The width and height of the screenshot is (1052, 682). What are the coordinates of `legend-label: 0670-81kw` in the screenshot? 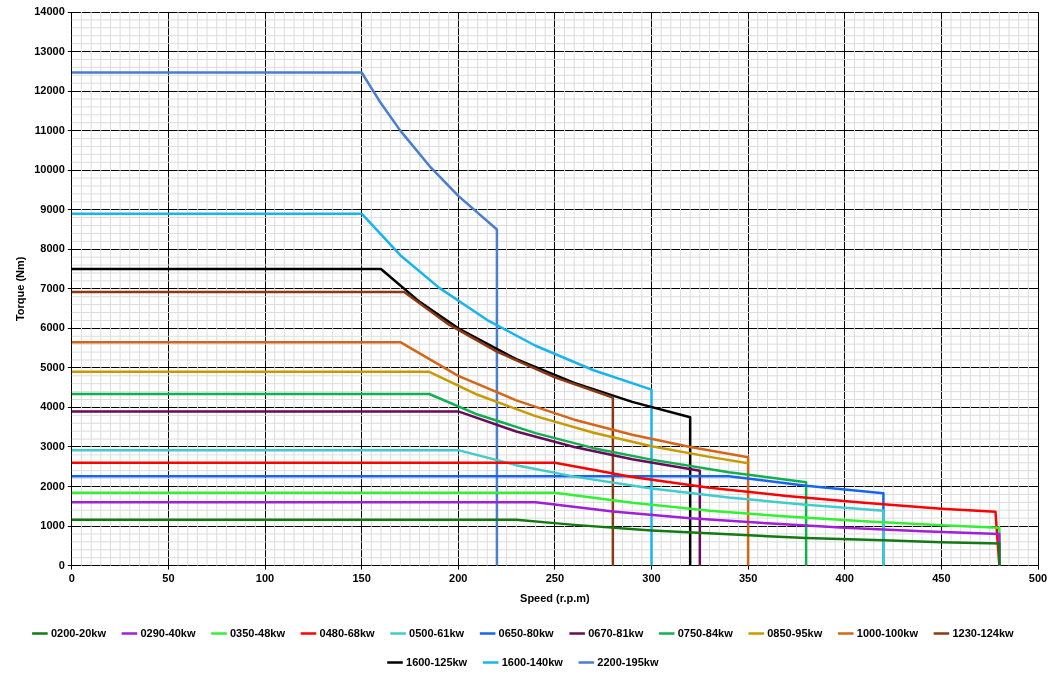 It's located at (616, 632).